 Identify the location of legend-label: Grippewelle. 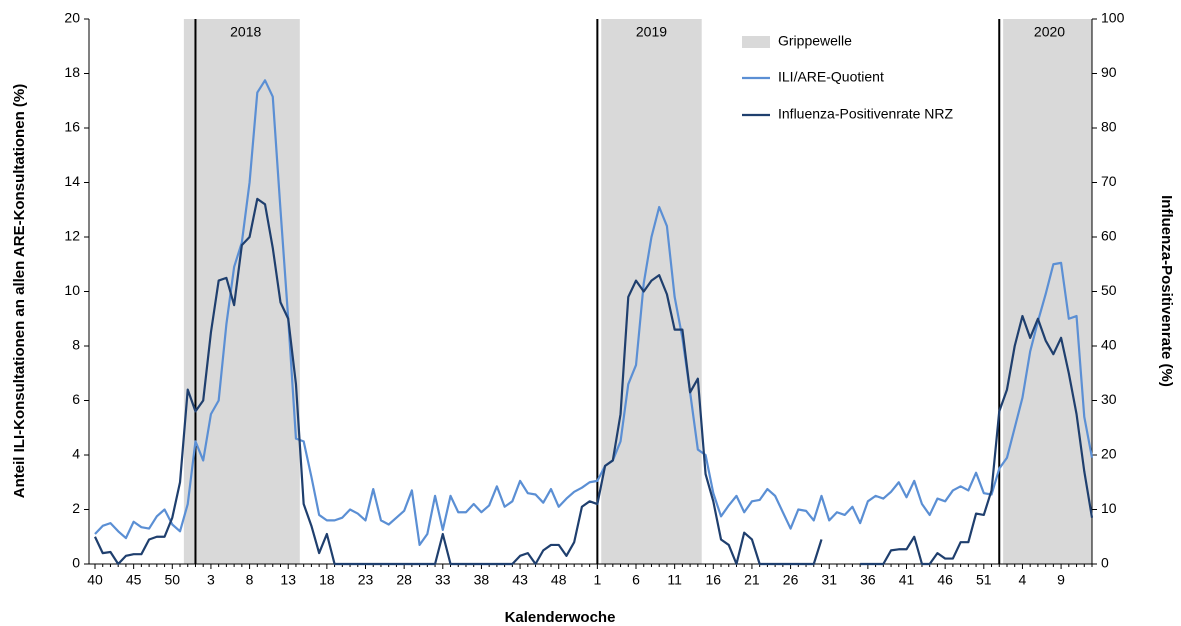
(815, 41).